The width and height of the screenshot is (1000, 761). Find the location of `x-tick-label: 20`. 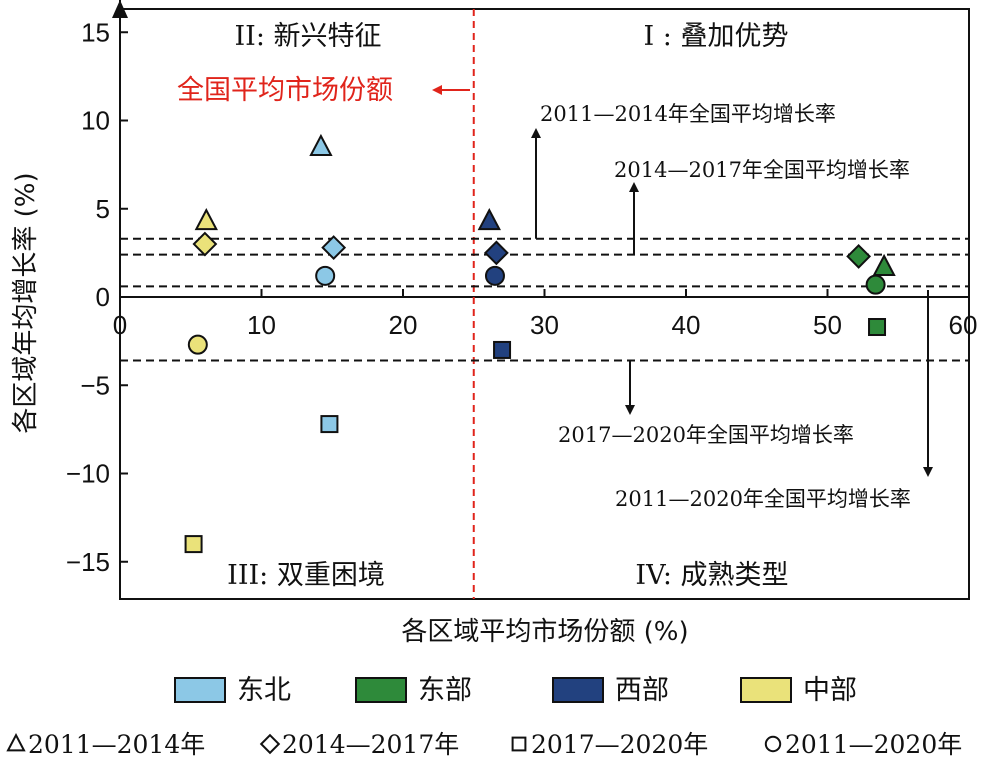

x-tick-label: 20 is located at coordinates (403, 325).